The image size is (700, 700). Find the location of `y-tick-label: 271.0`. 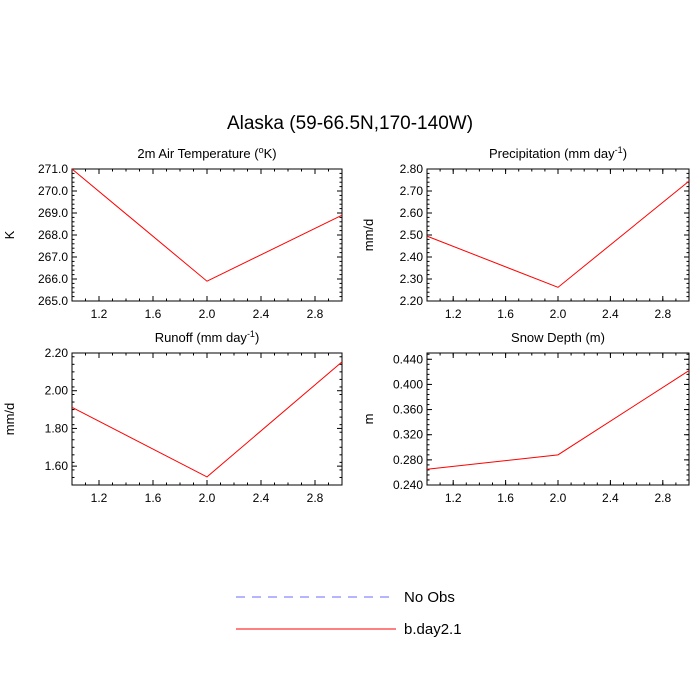

y-tick-label: 271.0 is located at coordinates (53, 169).